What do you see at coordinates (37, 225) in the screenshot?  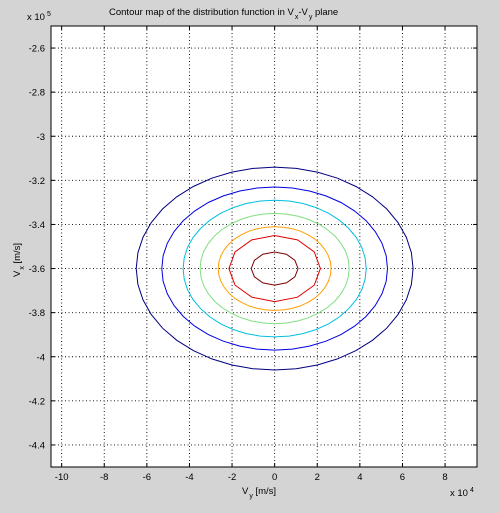 I see `y-tick-label: -3.4` at bounding box center [37, 225].